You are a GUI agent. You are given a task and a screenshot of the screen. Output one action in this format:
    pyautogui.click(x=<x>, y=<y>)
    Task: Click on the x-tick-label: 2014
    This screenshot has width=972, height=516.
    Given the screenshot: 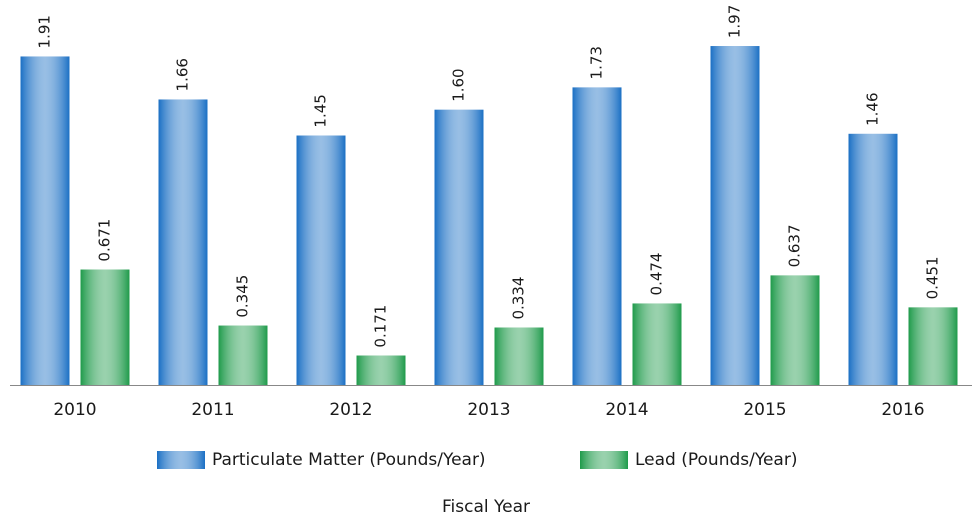 What is the action you would take?
    pyautogui.click(x=626, y=410)
    